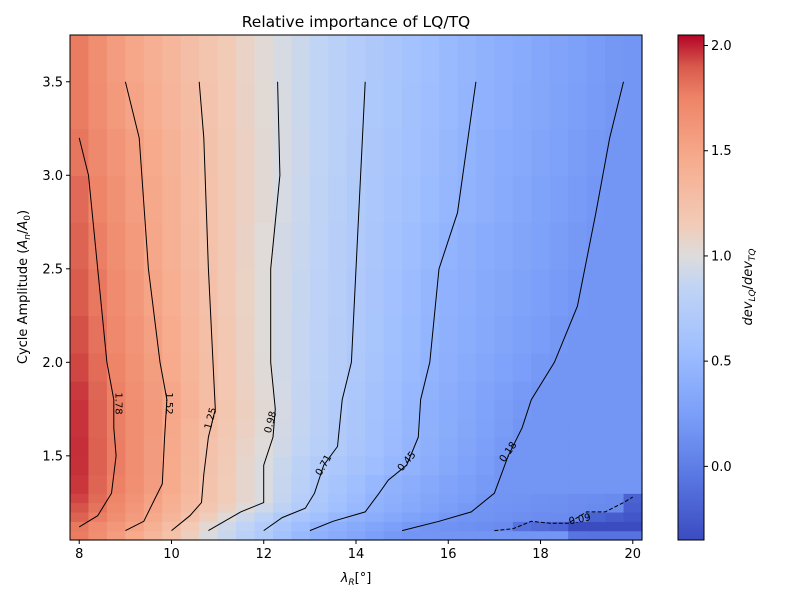 The height and width of the screenshot is (600, 800). I want to click on contour-label: 1.52, so click(168, 403).